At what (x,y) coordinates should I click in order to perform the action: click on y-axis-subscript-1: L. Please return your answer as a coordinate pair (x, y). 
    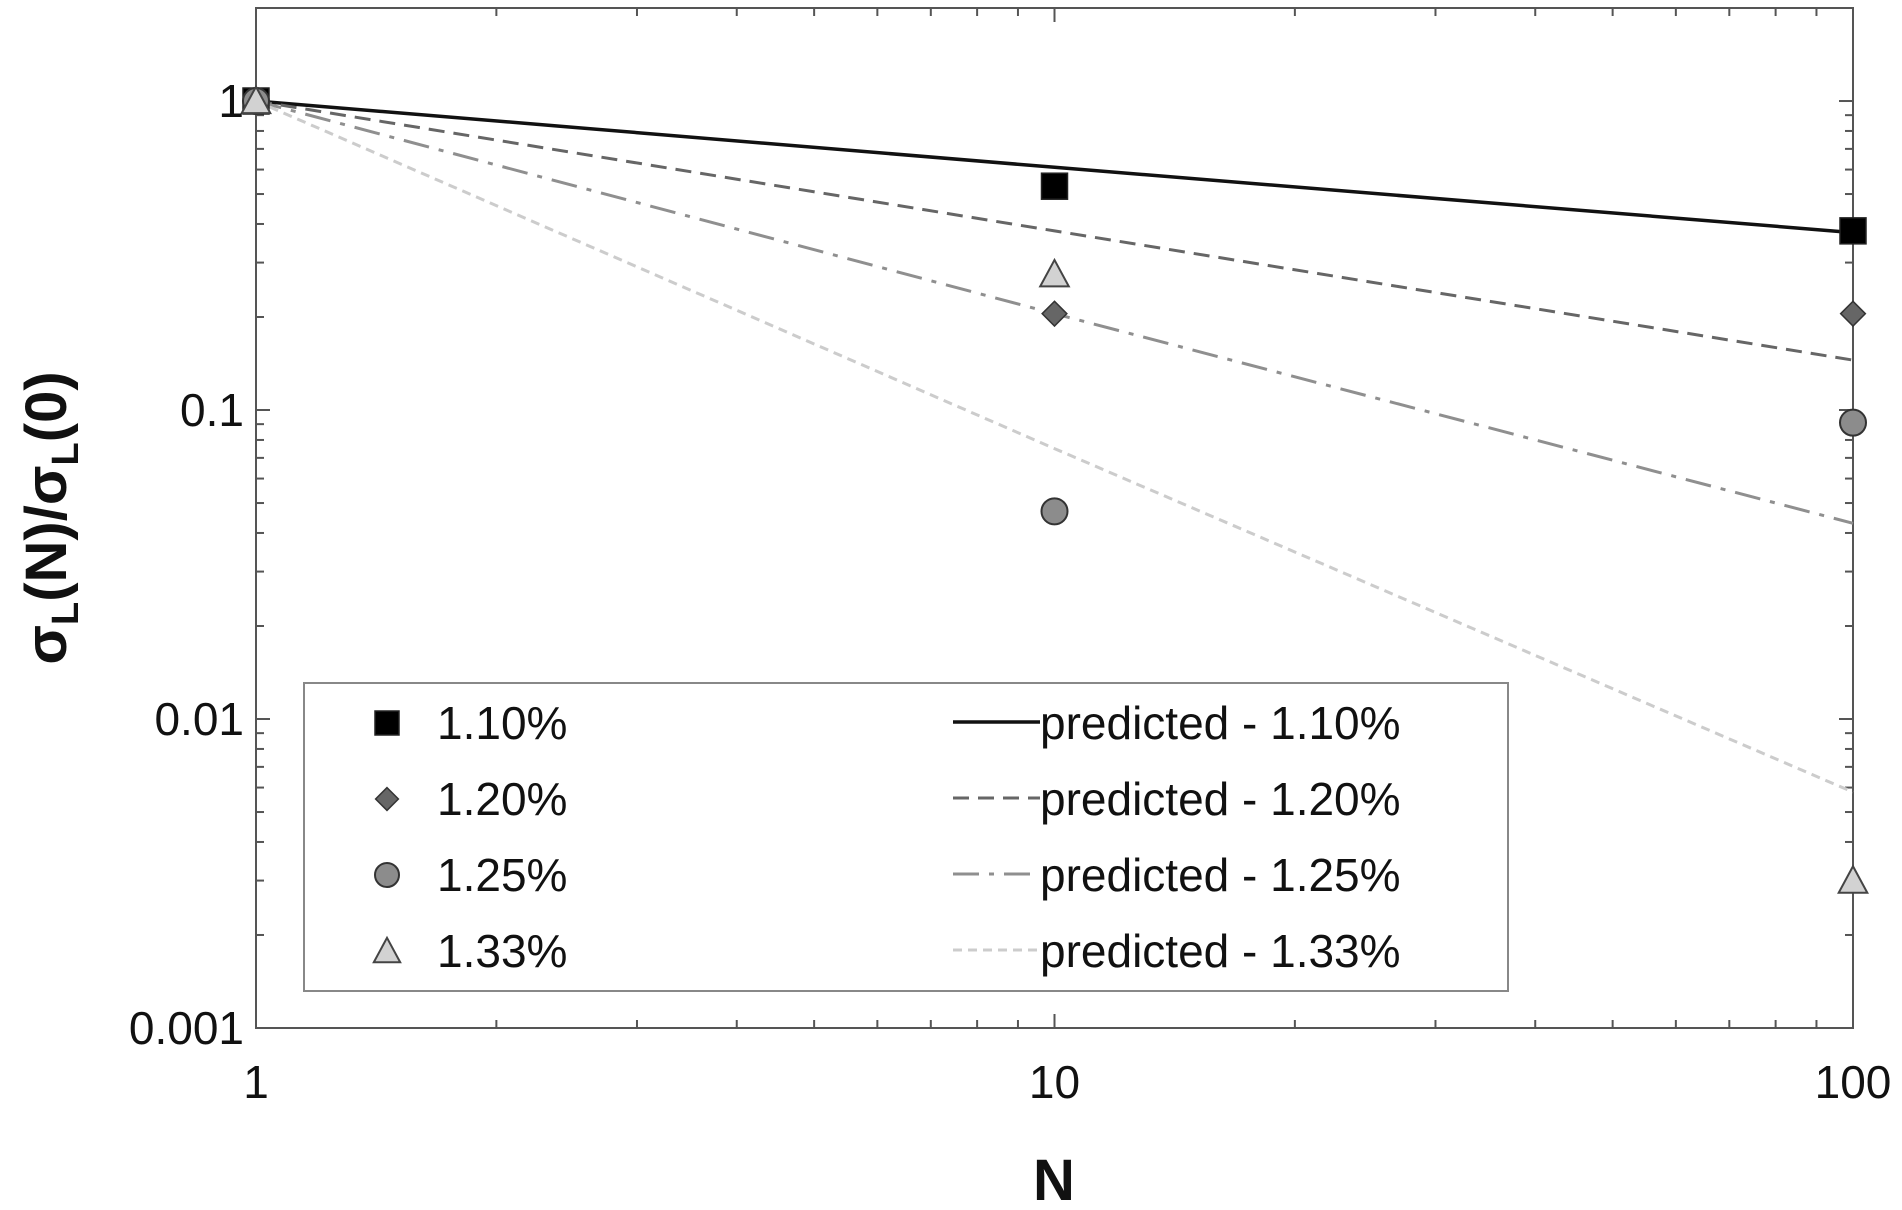
    Looking at the image, I should click on (66, 613).